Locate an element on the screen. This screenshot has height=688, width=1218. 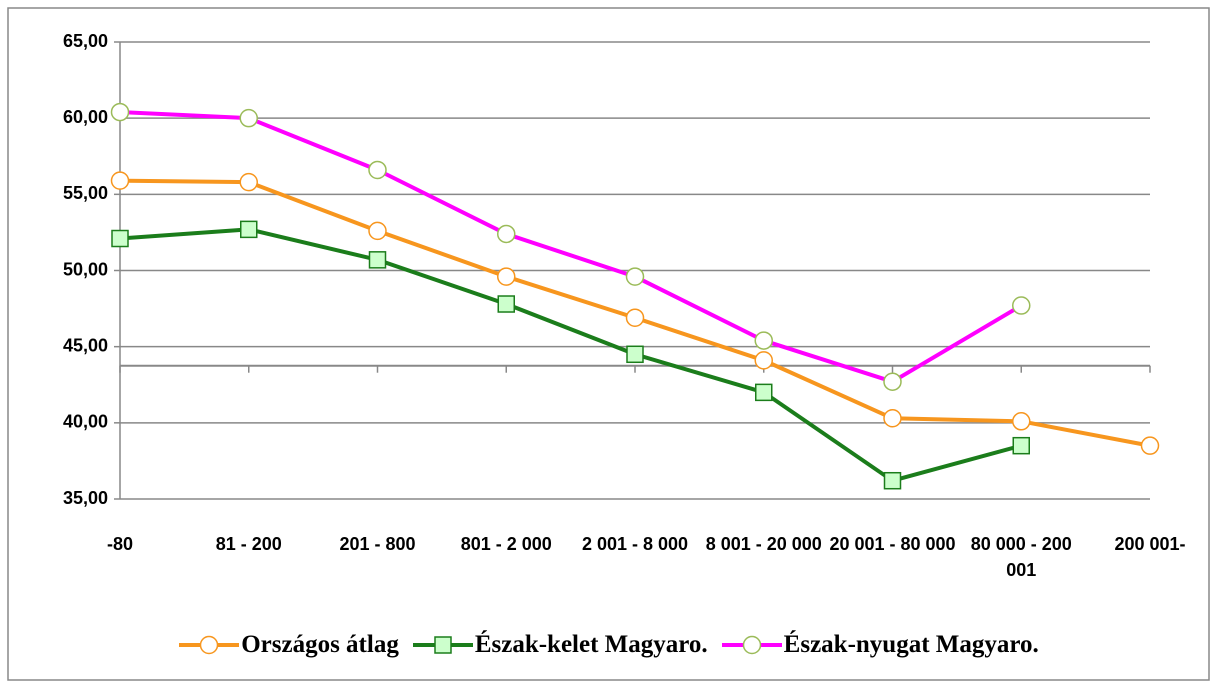
x-tick-label: 201 - 800 is located at coordinates (377, 544).